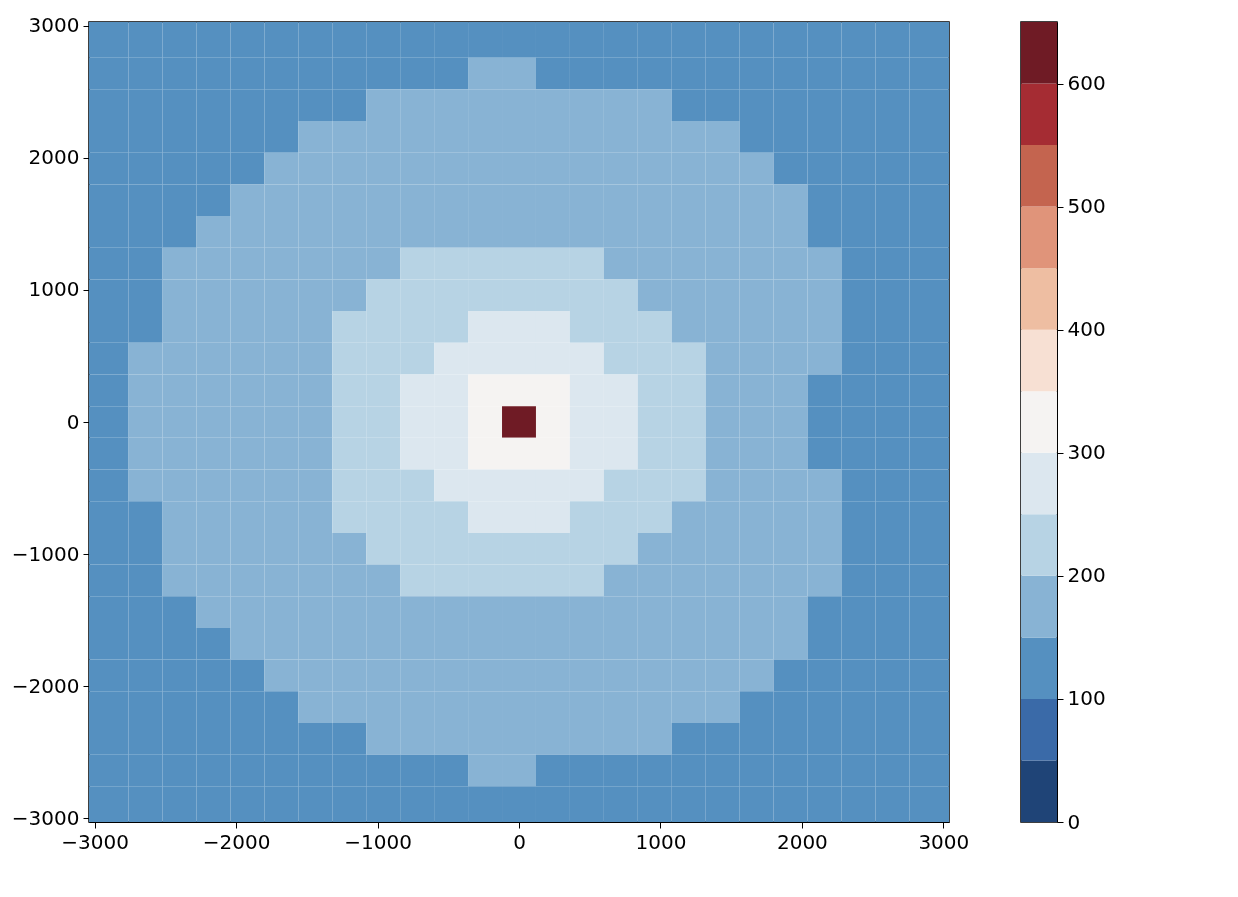 The height and width of the screenshot is (897, 1238). I want to click on color-bar-label: 400, so click(1086, 329).